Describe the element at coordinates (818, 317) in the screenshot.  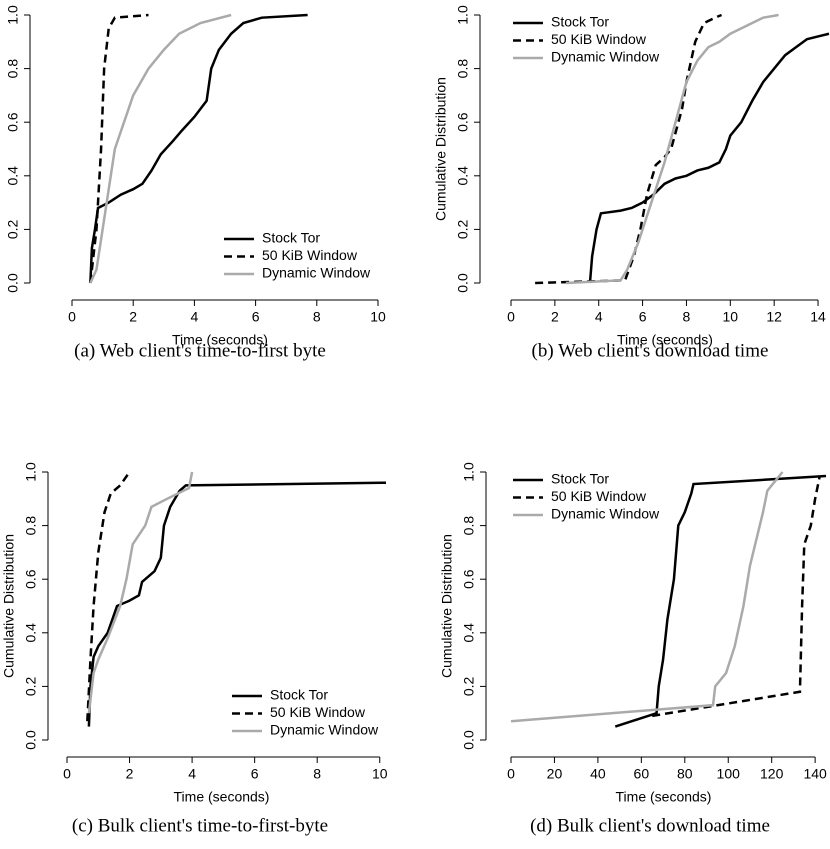
I see `x-tick-label: 14` at that location.